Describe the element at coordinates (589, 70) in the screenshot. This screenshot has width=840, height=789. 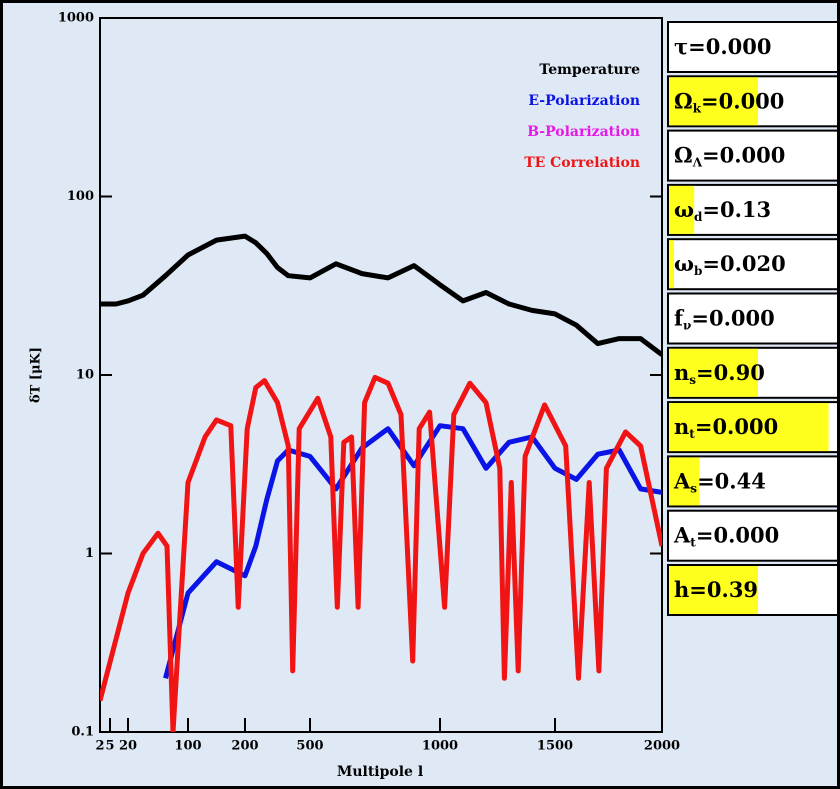
I see `legend-entry: Temperature` at that location.